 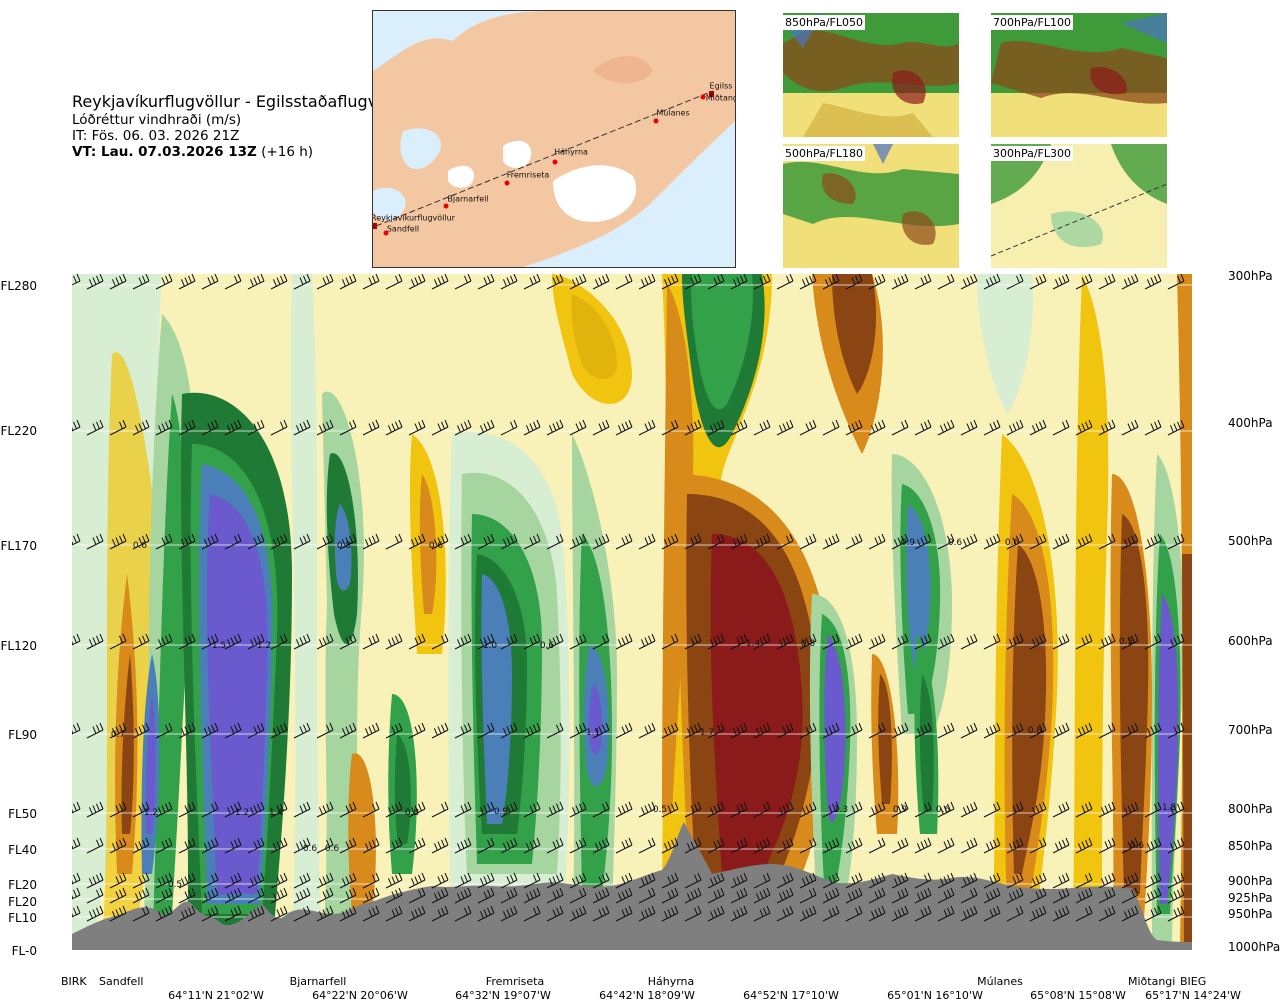 What do you see at coordinates (720, 98) in the screenshot?
I see `map-label-midtangi: Miðtangi` at bounding box center [720, 98].